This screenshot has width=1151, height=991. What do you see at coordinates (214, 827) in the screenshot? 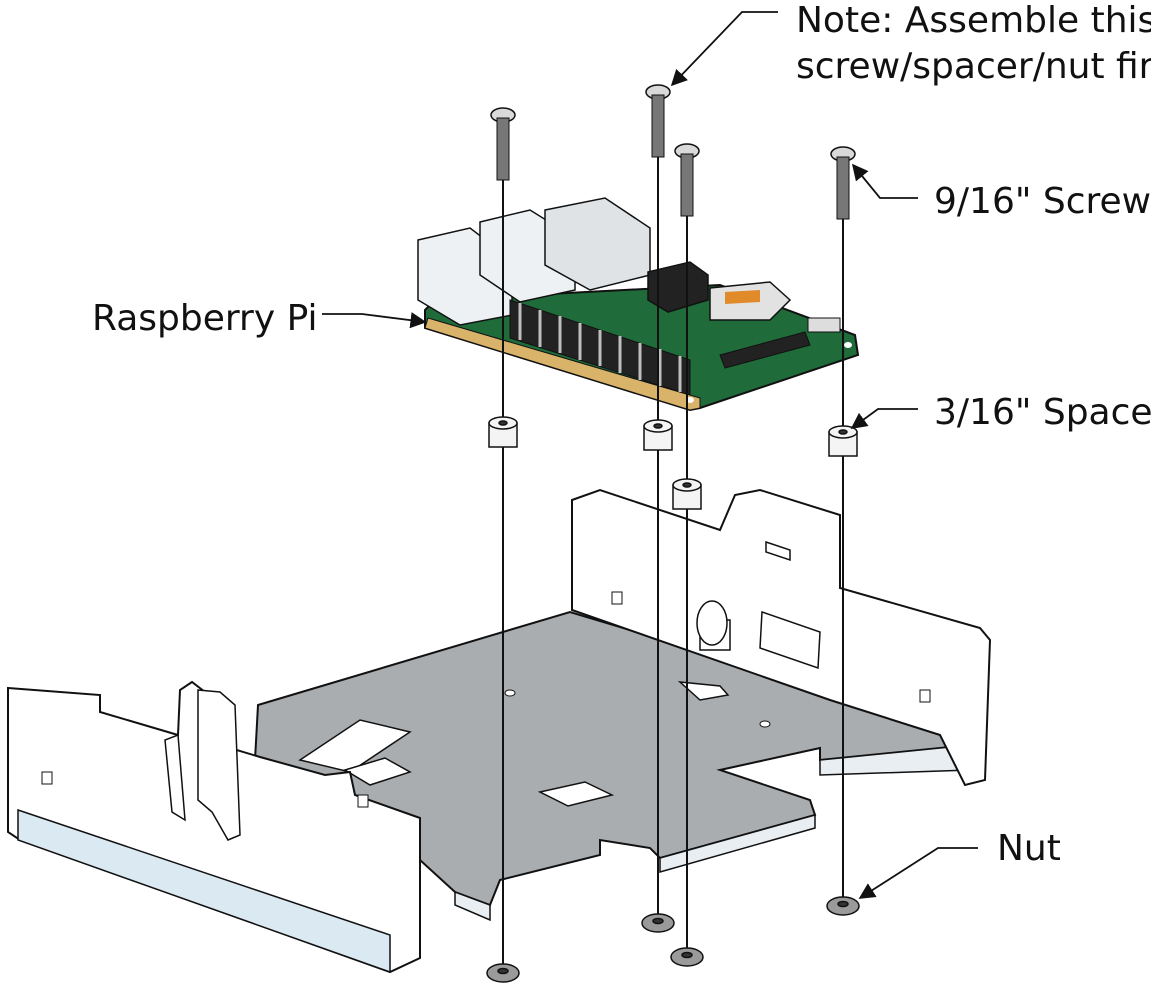
I see `left-acrylic-panel` at bounding box center [214, 827].